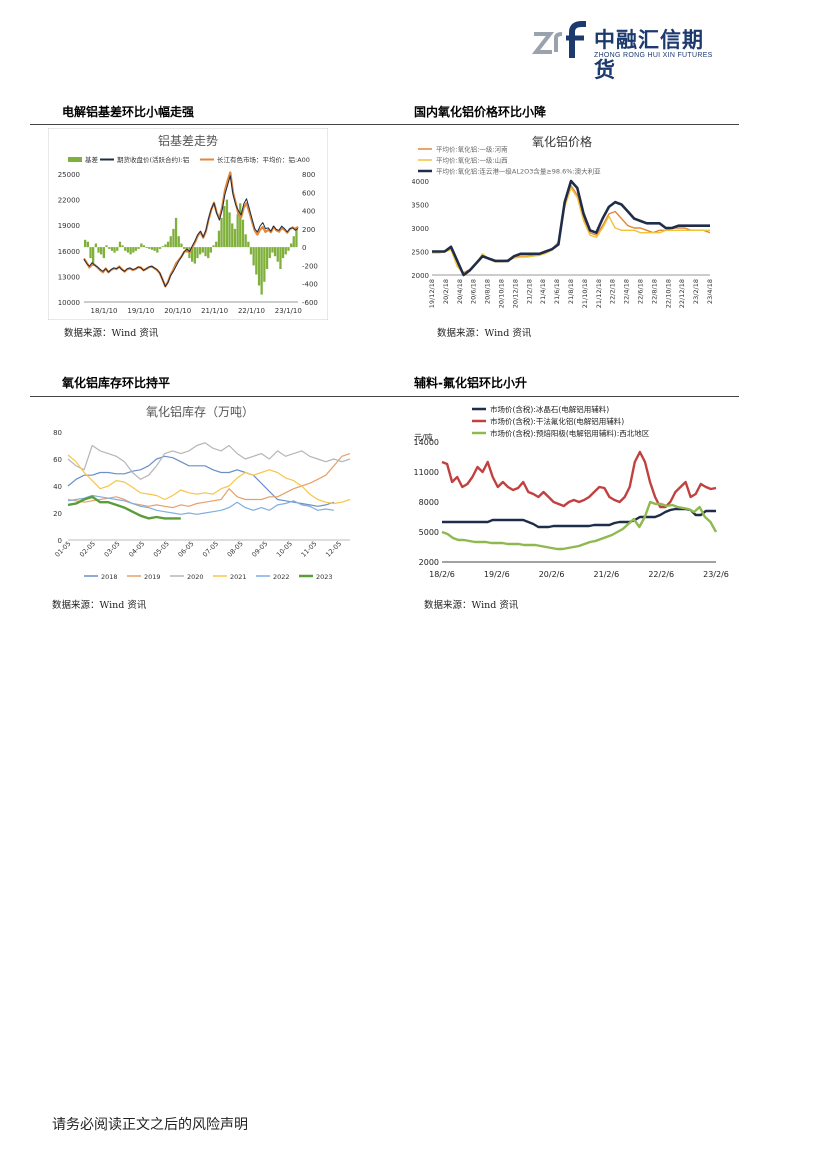 This screenshot has width=826, height=1169. Describe the element at coordinates (214, 311) in the screenshot. I see `x-tick-label: 21/1/10` at that location.